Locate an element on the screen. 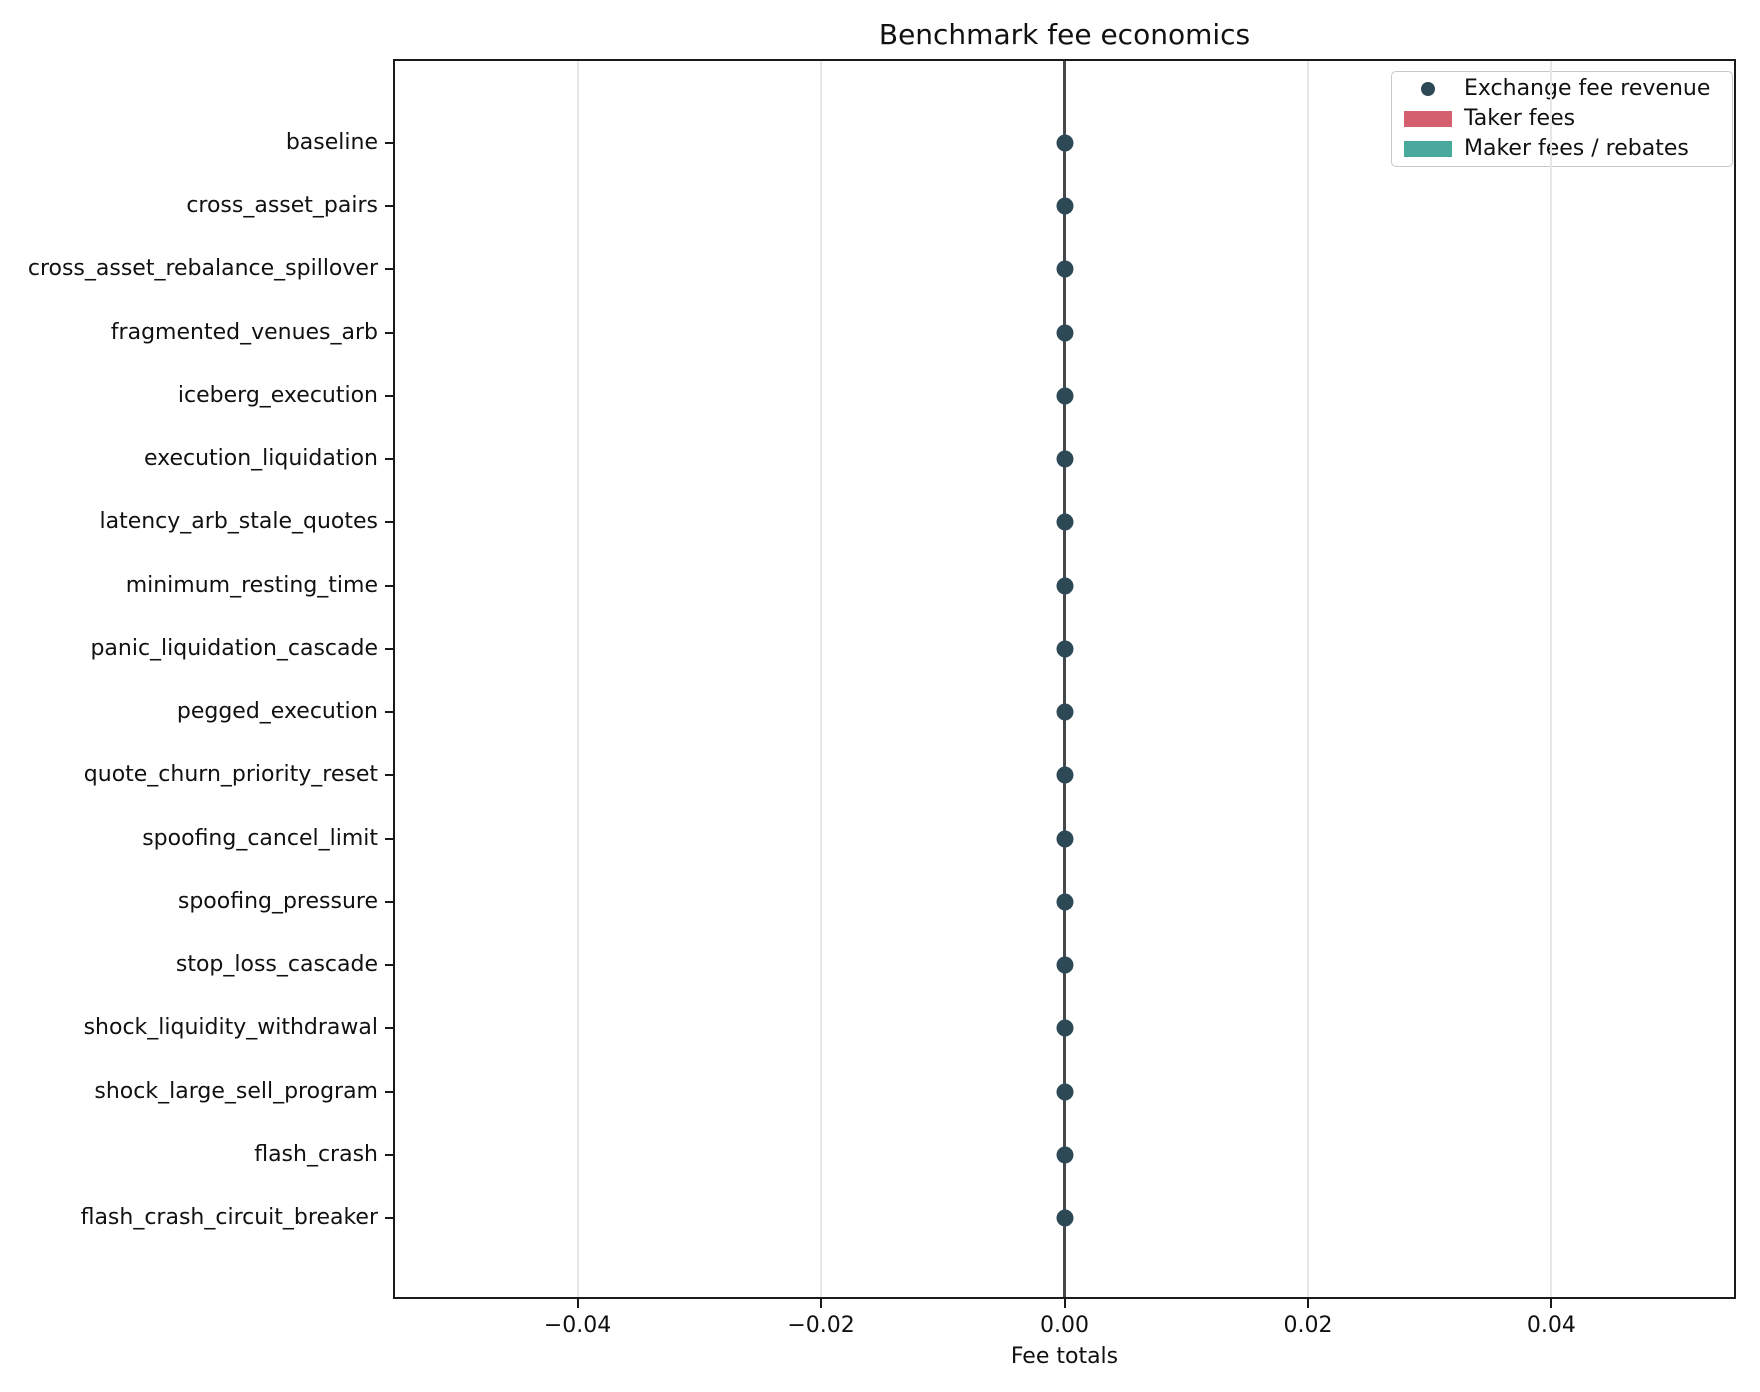 This screenshot has height=1392, width=1760. x-axis-tick-labels: −0.04 −0.02 0.00 0.02 0.04 is located at coordinates (1064, 1327).